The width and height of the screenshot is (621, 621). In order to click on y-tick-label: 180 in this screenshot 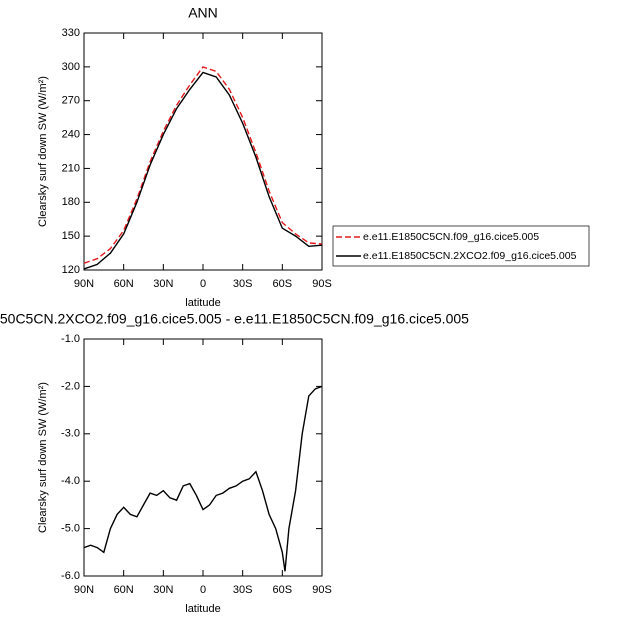, I will do `click(71, 202)`.